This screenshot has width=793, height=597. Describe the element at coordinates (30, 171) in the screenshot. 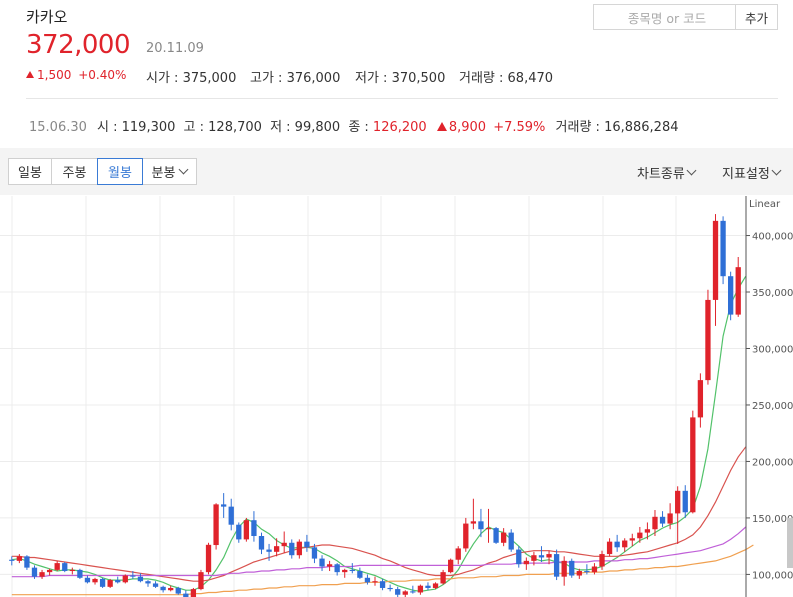

I see `tab-daily: 일봉` at that location.